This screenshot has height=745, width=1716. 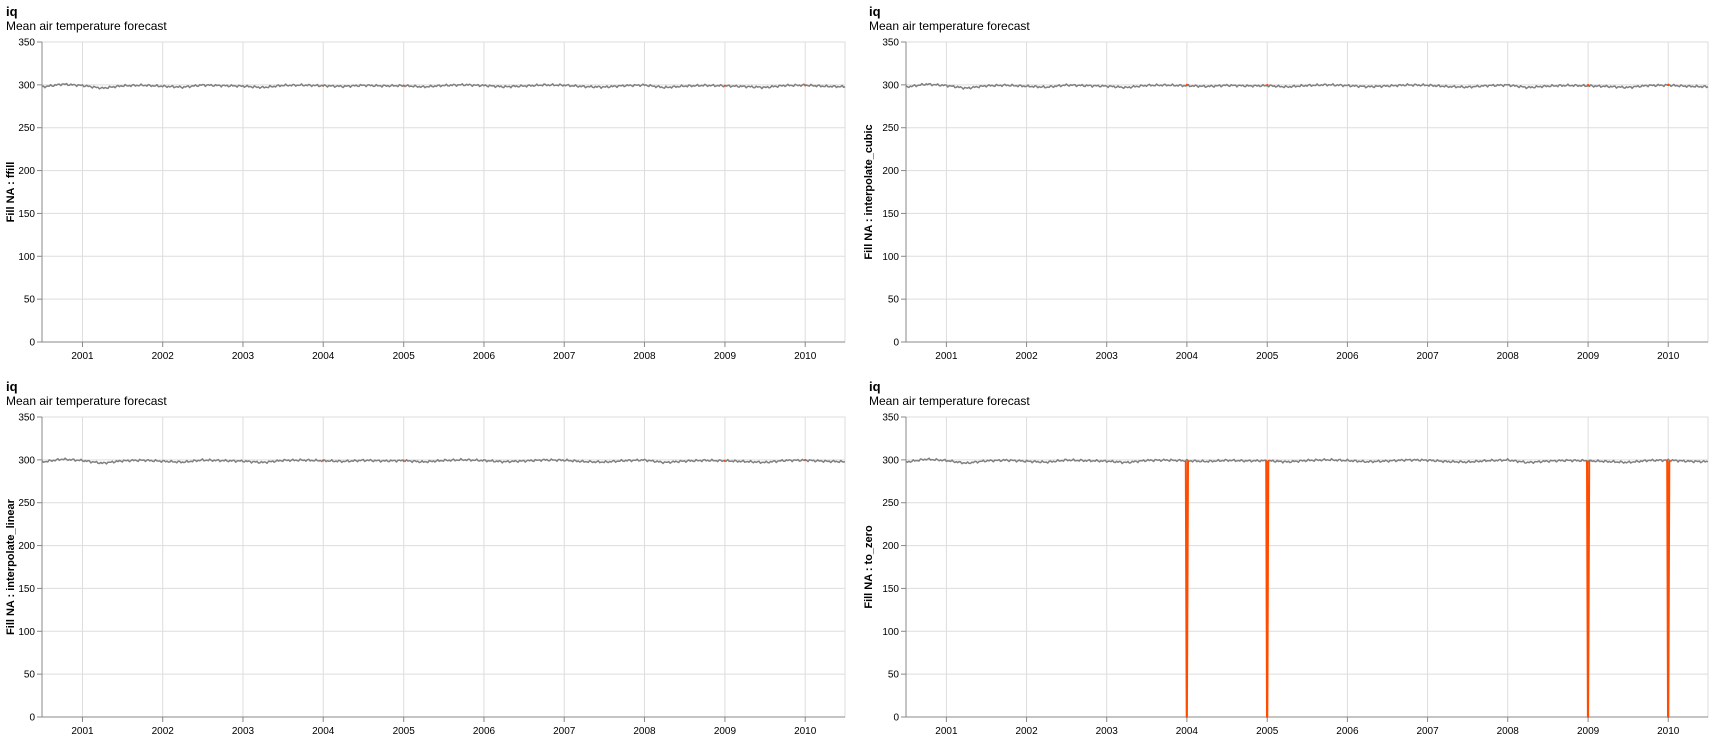 I want to click on y-axis-title: Fill NA : to_zero, so click(x=869, y=567).